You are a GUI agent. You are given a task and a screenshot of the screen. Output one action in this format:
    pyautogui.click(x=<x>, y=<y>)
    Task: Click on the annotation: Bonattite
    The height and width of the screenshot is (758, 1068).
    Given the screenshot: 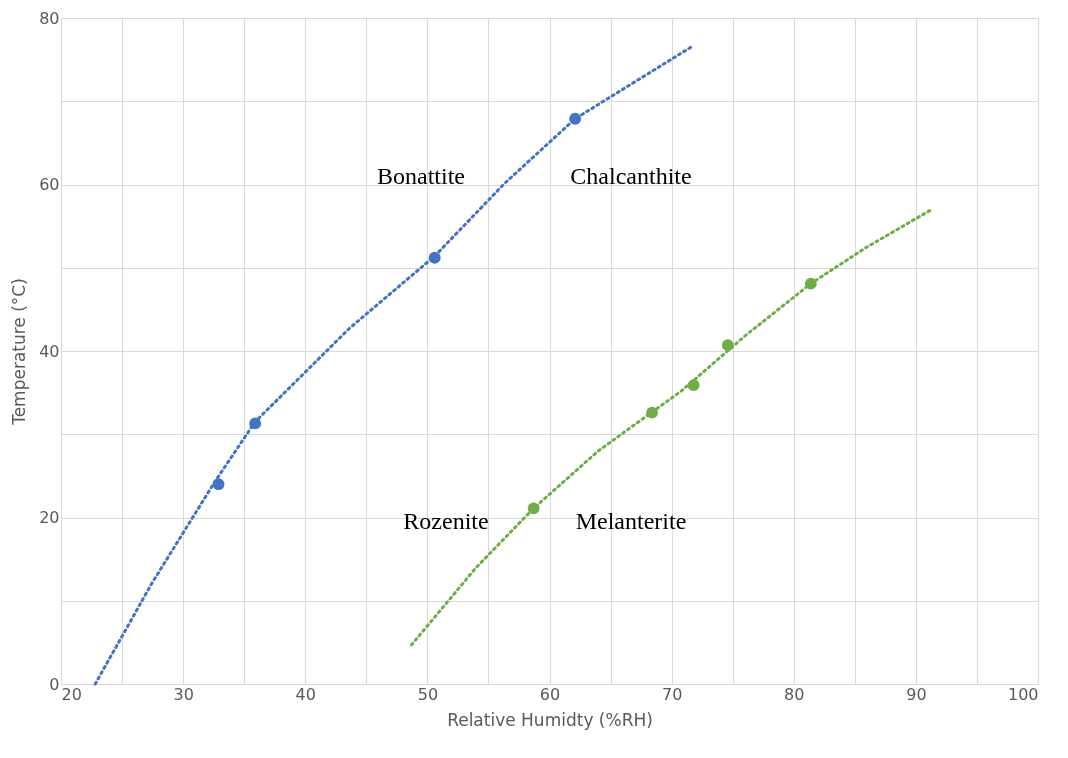 What is the action you would take?
    pyautogui.click(x=421, y=175)
    